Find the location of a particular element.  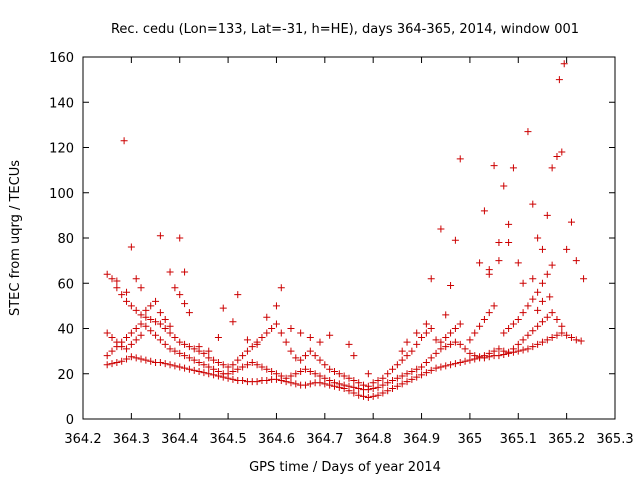

y-axis-label: STEC from uqrg / TECUs is located at coordinates (15, 238).